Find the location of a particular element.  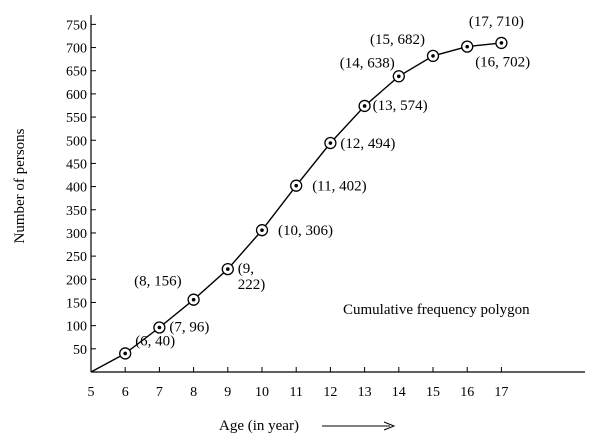

x-ticks: 5 6 7 8 9 10 11 12 13 14 15 16 17 is located at coordinates (298, 383).